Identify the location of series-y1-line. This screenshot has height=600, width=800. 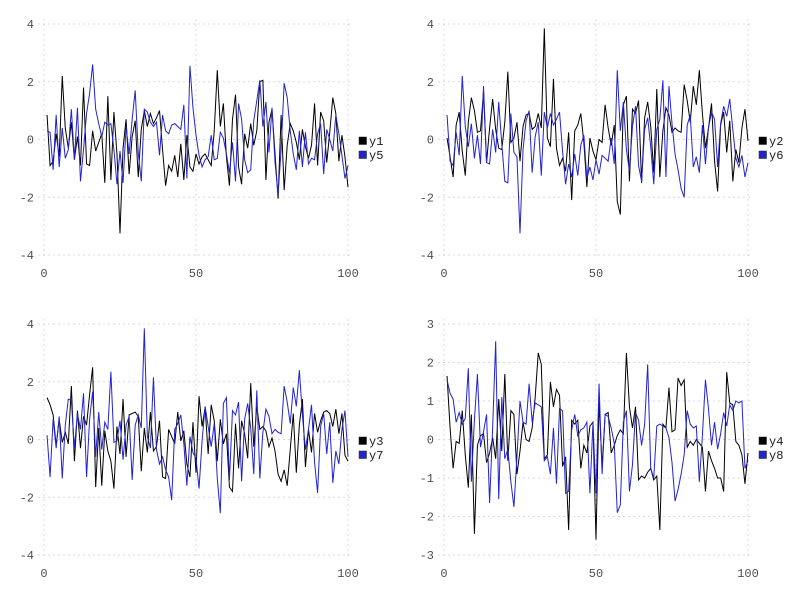
(197, 152).